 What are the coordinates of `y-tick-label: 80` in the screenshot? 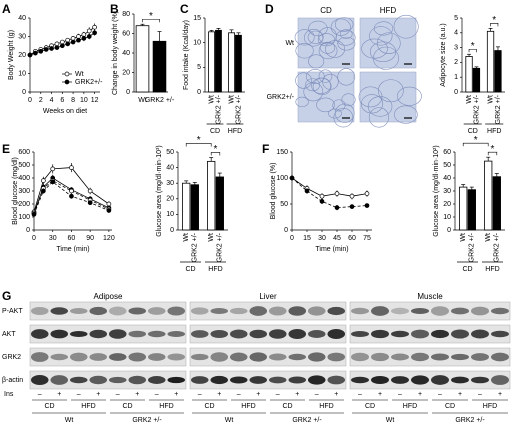 It's located at (126, 14).